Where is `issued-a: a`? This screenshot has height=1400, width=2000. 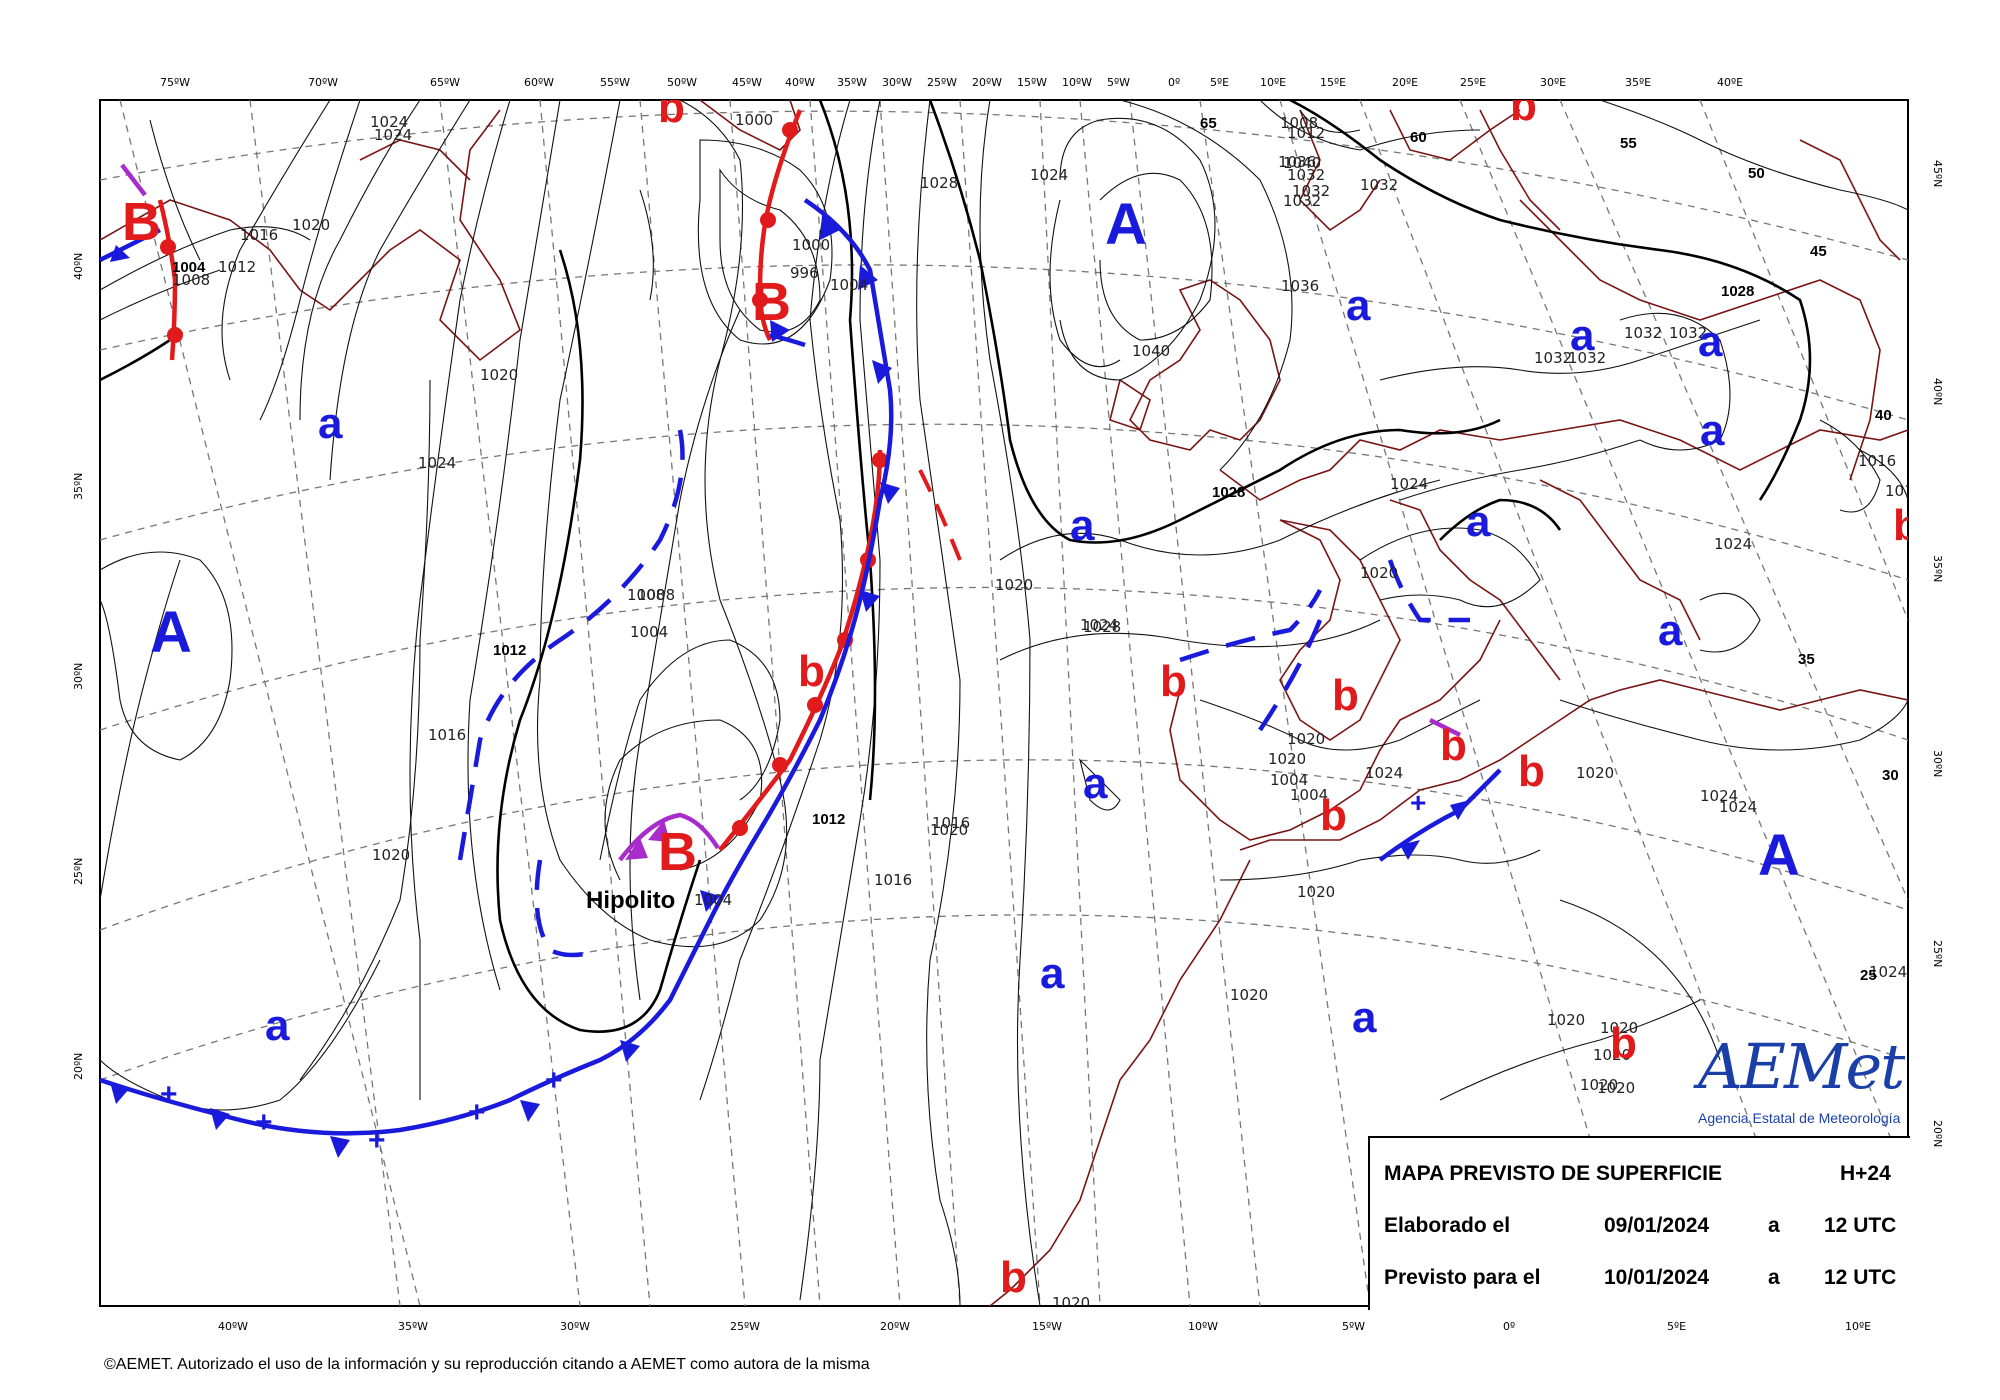 issued-a: a is located at coordinates (1774, 1225).